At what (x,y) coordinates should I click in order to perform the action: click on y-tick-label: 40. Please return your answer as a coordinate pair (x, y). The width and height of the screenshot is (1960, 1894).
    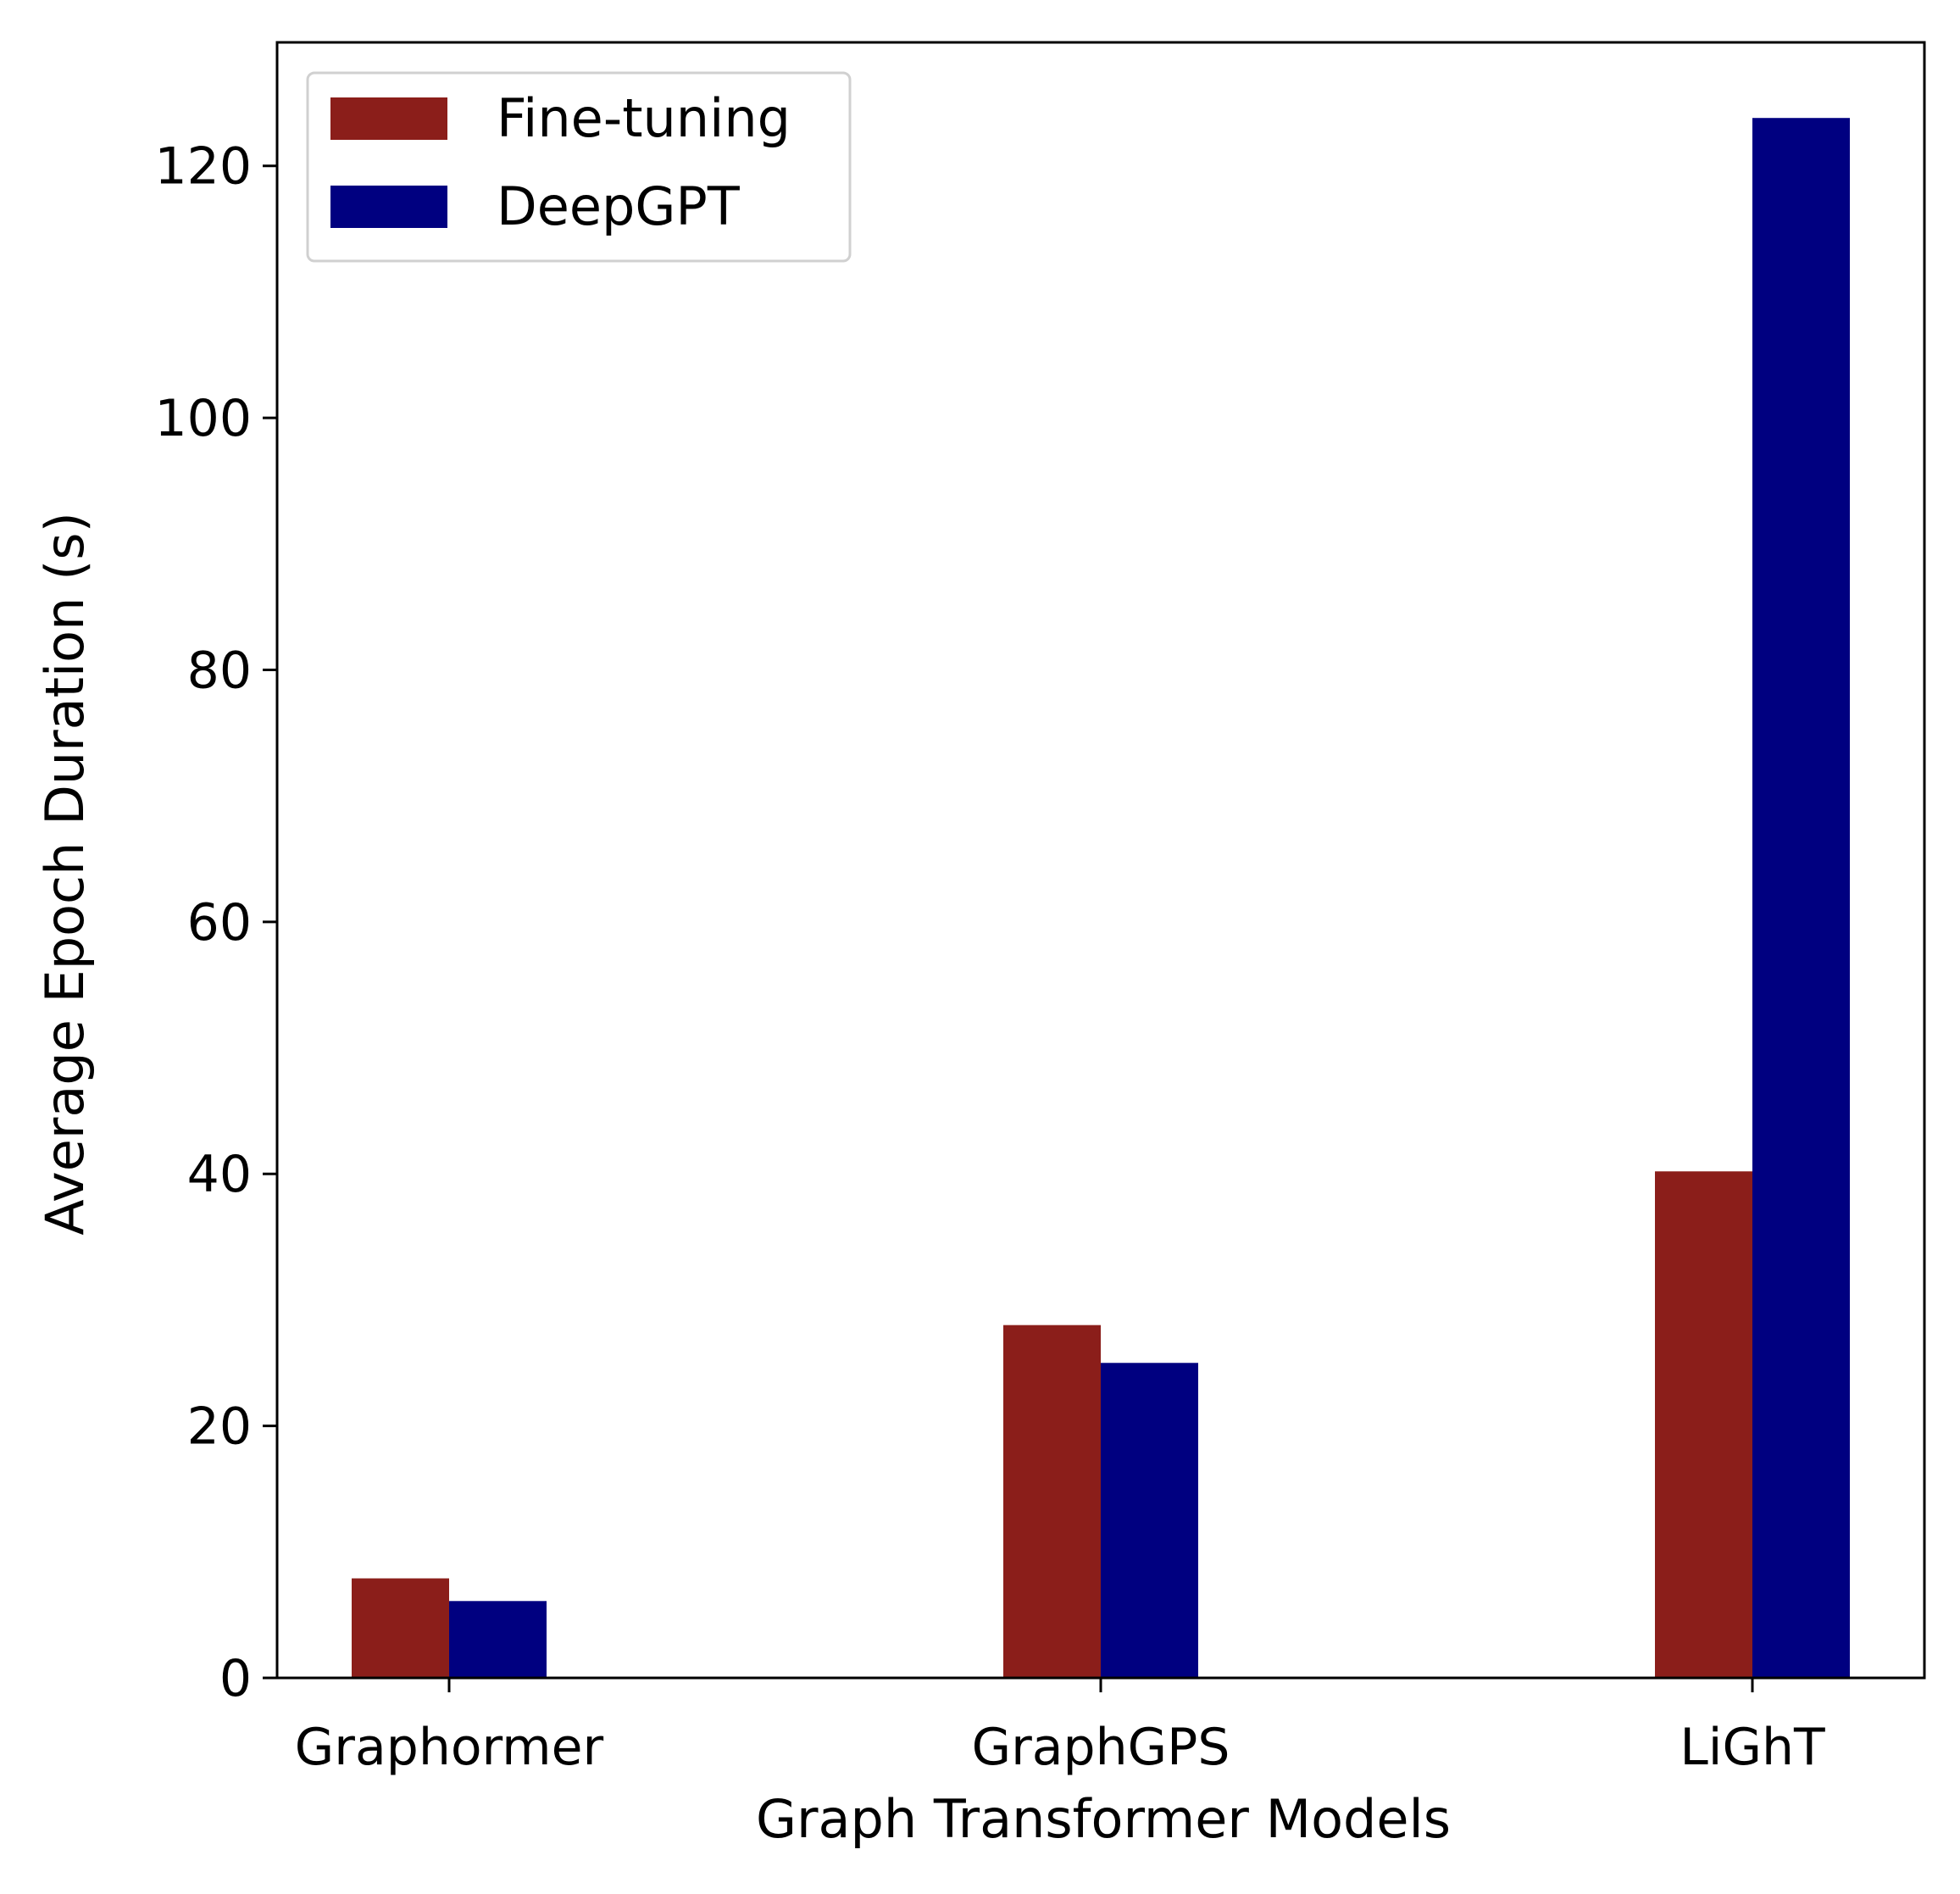
    Looking at the image, I should click on (220, 1175).